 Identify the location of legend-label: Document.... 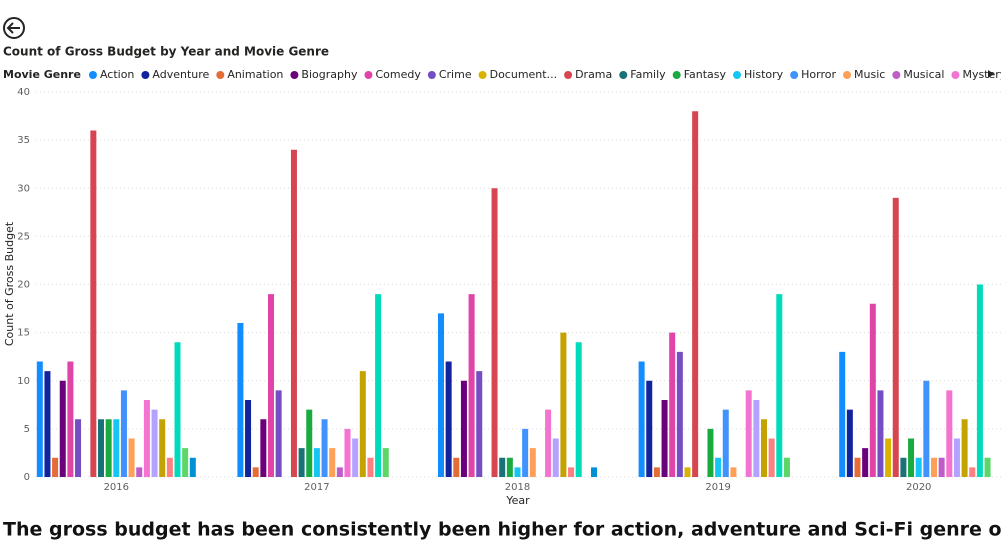
(523, 74).